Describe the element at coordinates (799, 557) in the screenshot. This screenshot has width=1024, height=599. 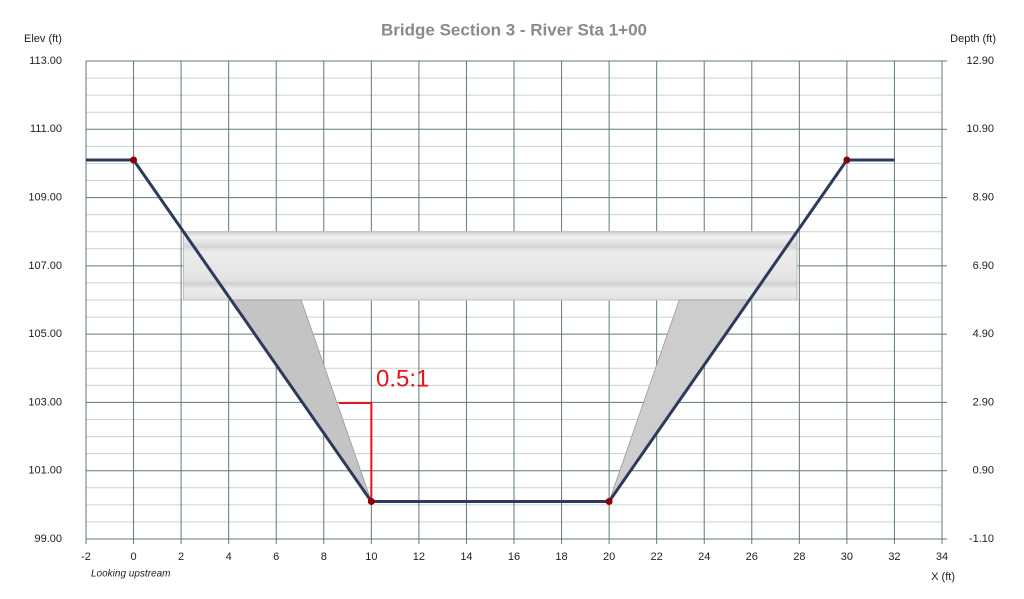
I see `x-tick-label: 28` at that location.